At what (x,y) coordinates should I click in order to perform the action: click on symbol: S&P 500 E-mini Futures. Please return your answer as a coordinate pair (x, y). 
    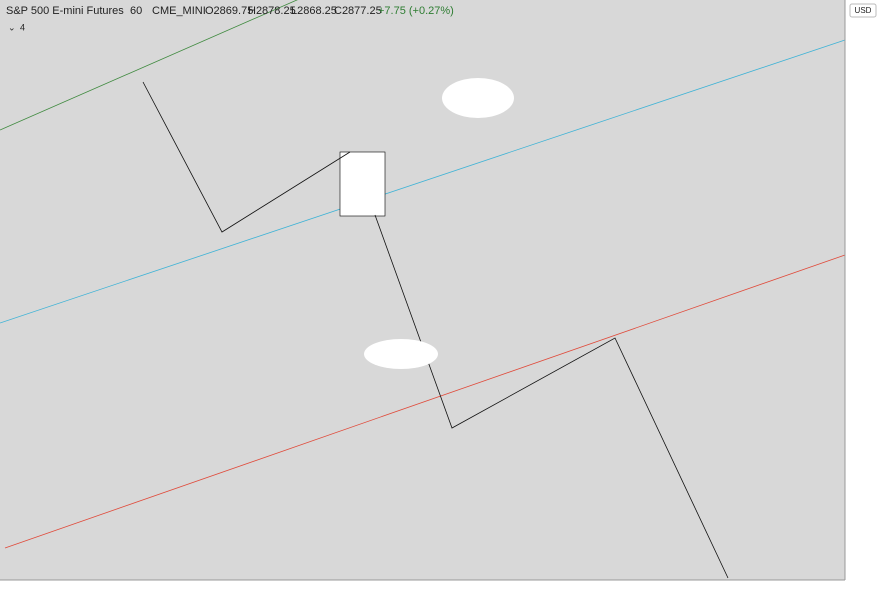
    Looking at the image, I should click on (65, 11).